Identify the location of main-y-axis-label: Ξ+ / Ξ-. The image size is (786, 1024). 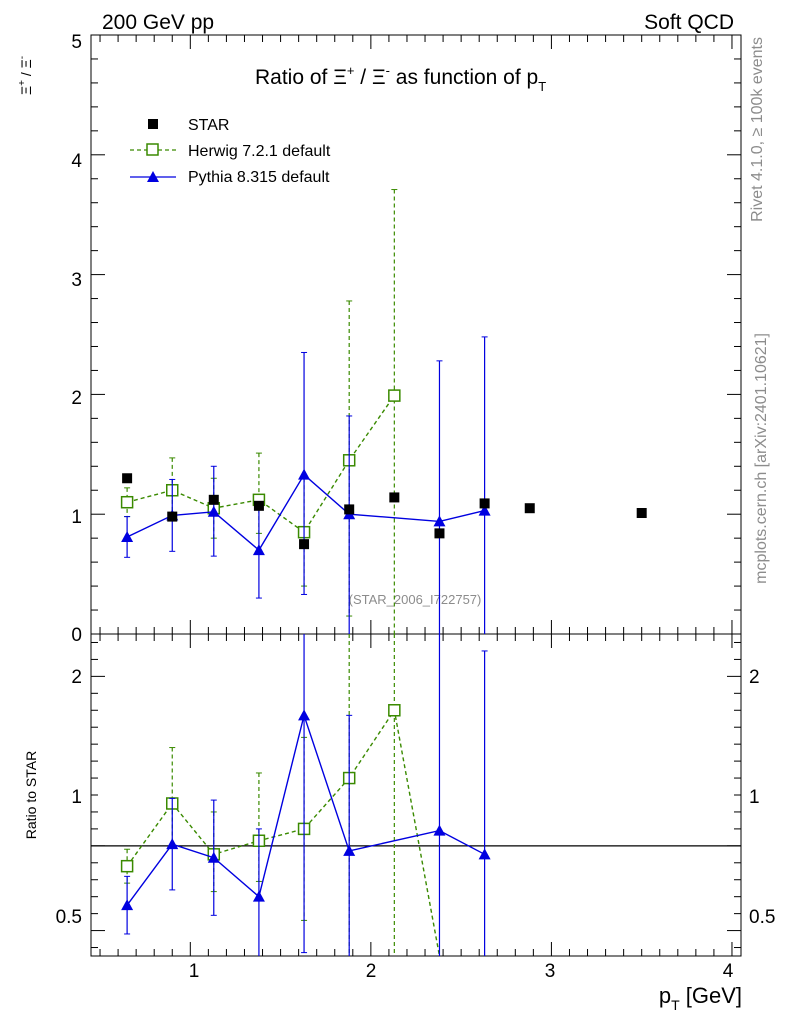
(25, 75).